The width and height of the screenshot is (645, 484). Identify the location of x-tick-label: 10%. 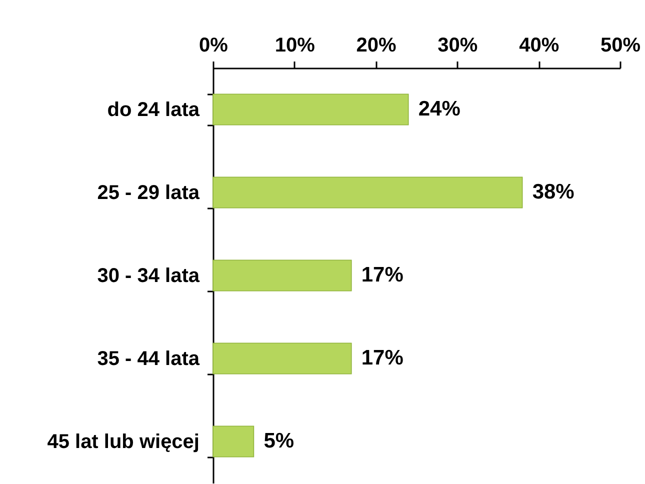
(295, 45).